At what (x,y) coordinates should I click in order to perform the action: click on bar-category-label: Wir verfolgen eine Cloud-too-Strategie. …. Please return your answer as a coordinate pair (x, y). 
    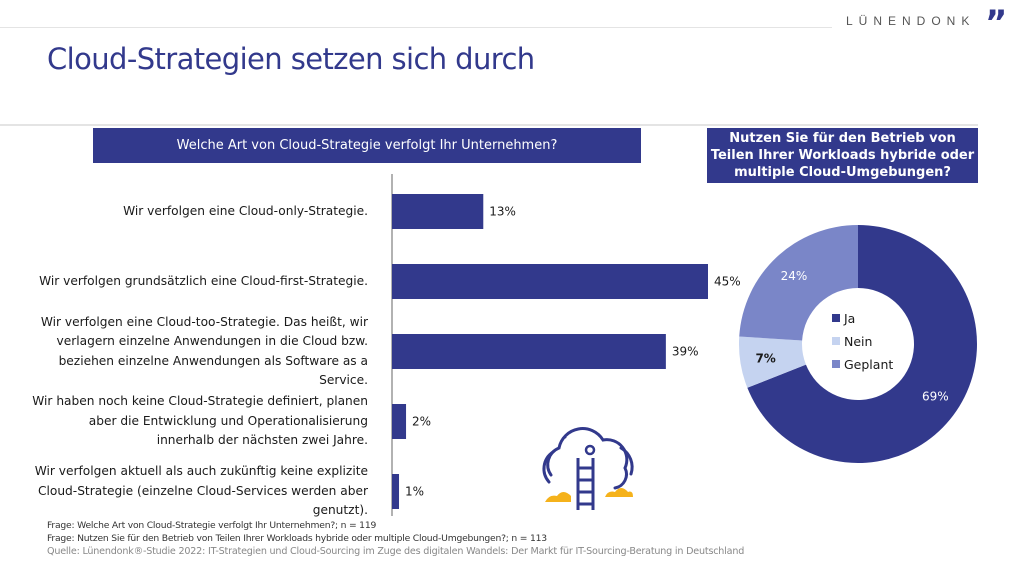
    Looking at the image, I should click on (204, 351).